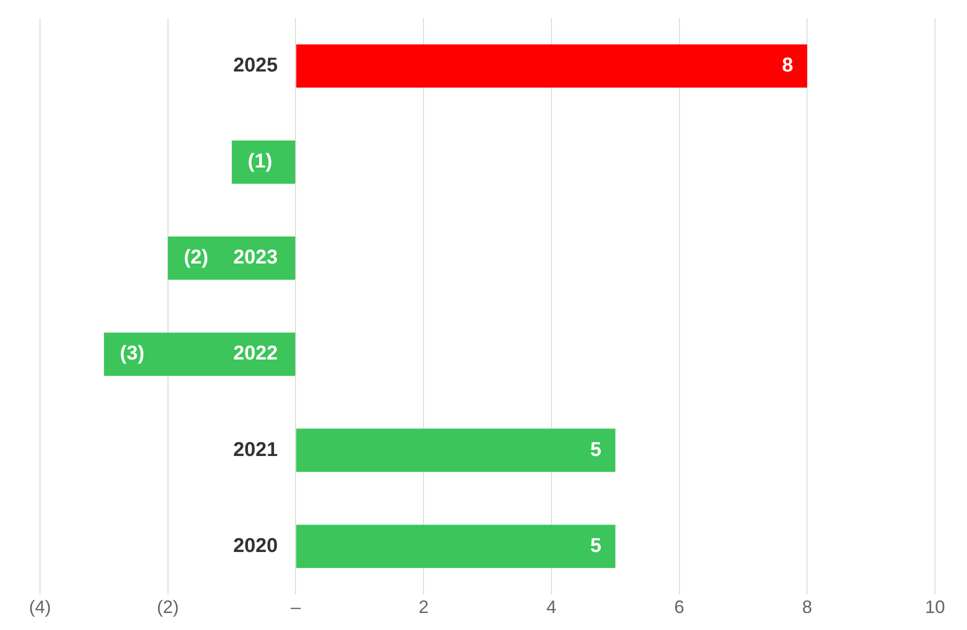 The image size is (967, 630). I want to click on x-tick-label: 6, so click(679, 607).